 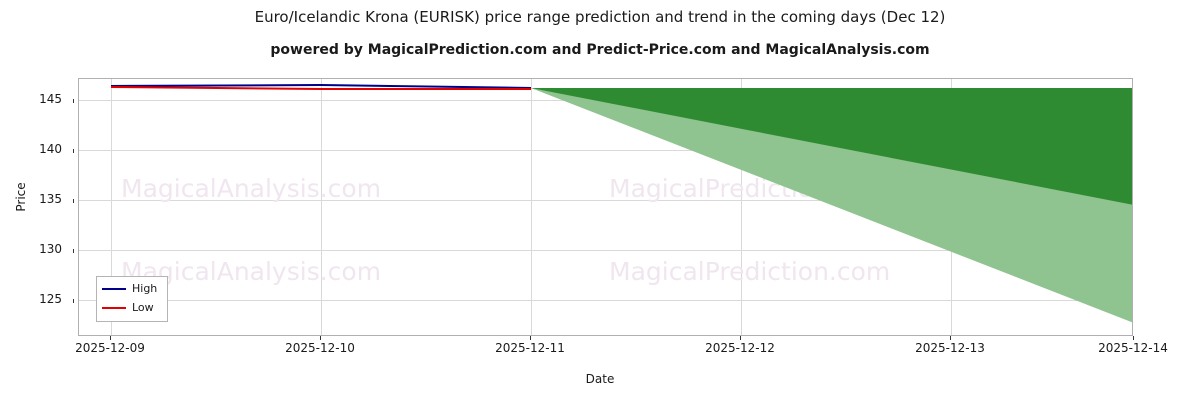 I want to click on x-tick-label: 2025-12-12, so click(x=740, y=348).